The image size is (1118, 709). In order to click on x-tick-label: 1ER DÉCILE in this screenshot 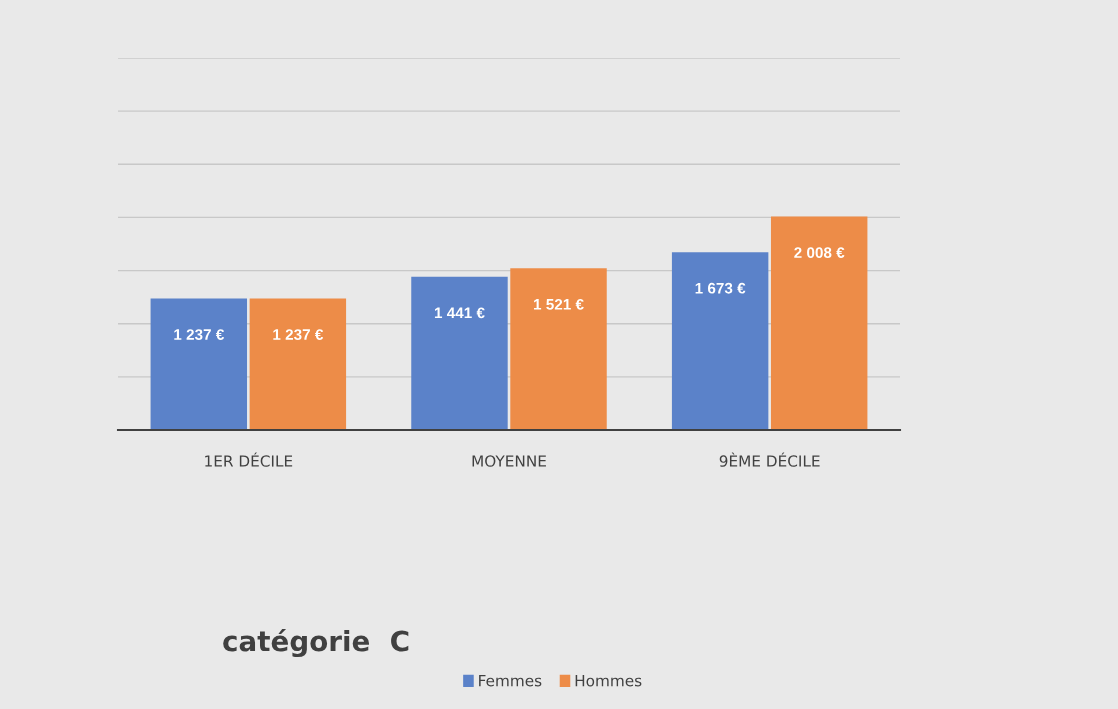, I will do `click(249, 459)`.